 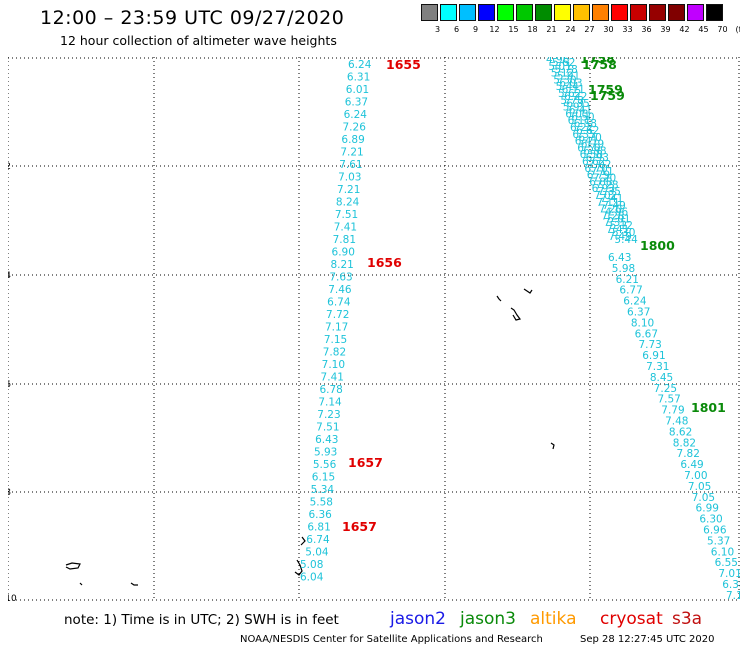 What do you see at coordinates (621, 226) in the screenshot?
I see `wave-height-value: 5.12` at bounding box center [621, 226].